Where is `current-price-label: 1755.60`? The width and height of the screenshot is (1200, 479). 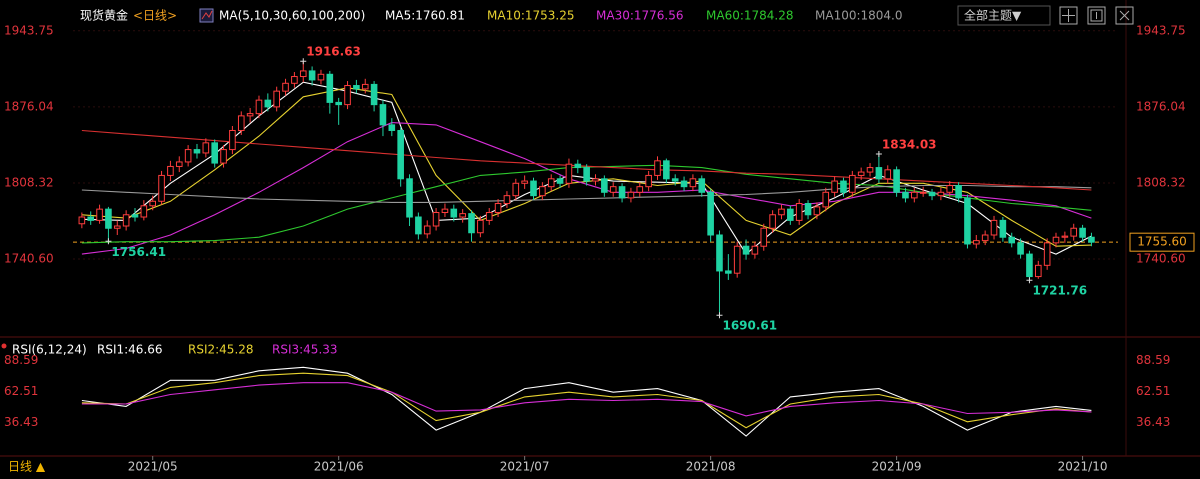
current-price-label: 1755.60 is located at coordinates (1162, 242).